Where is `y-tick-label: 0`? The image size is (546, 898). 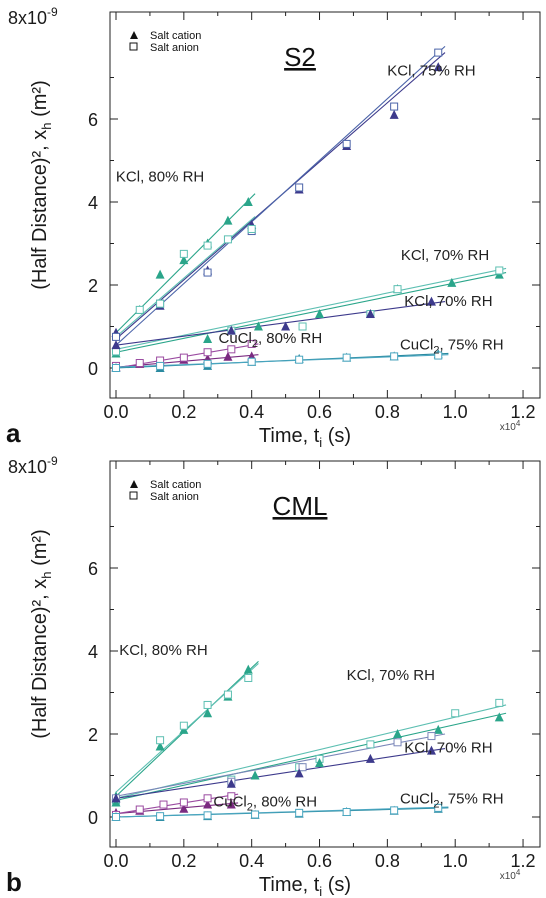 y-tick-label: 0 is located at coordinates (93, 369).